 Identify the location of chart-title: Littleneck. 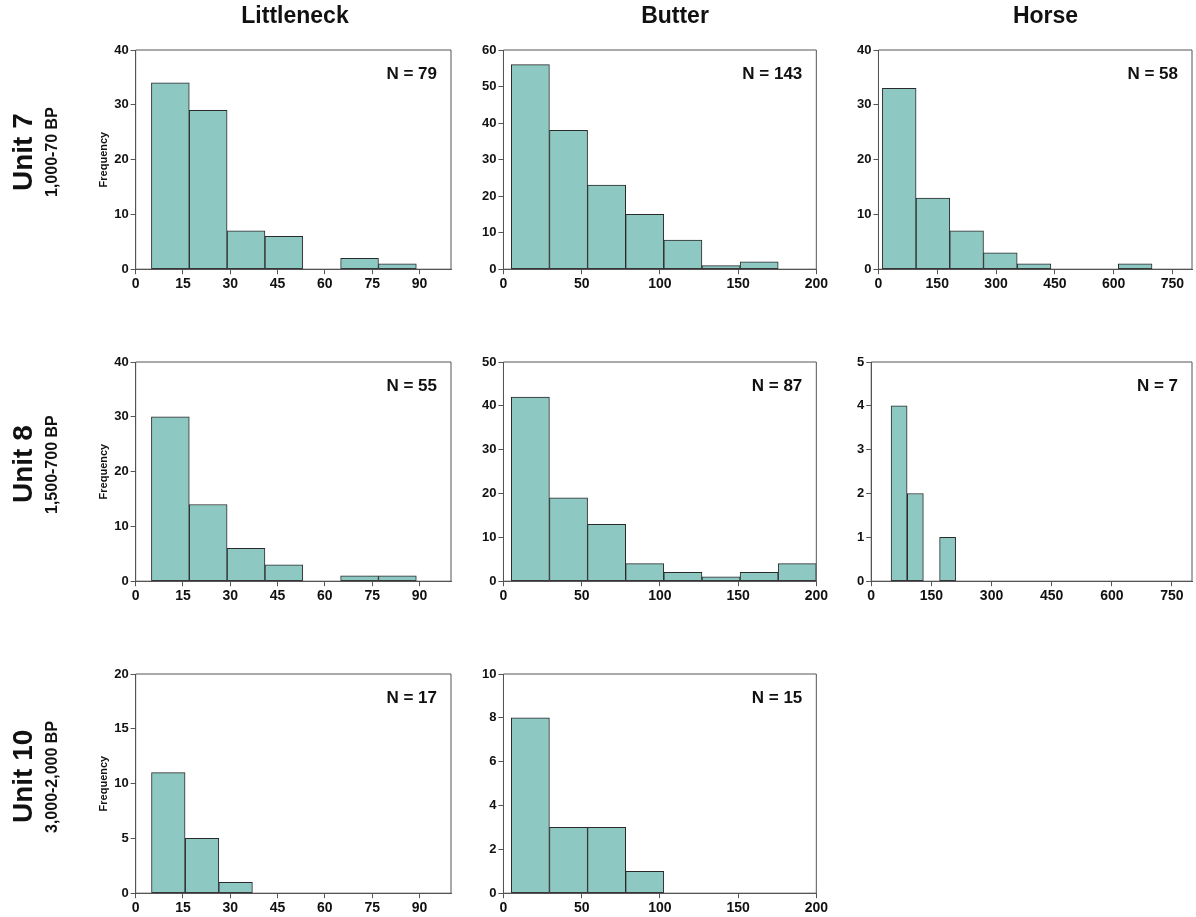
(295, 15).